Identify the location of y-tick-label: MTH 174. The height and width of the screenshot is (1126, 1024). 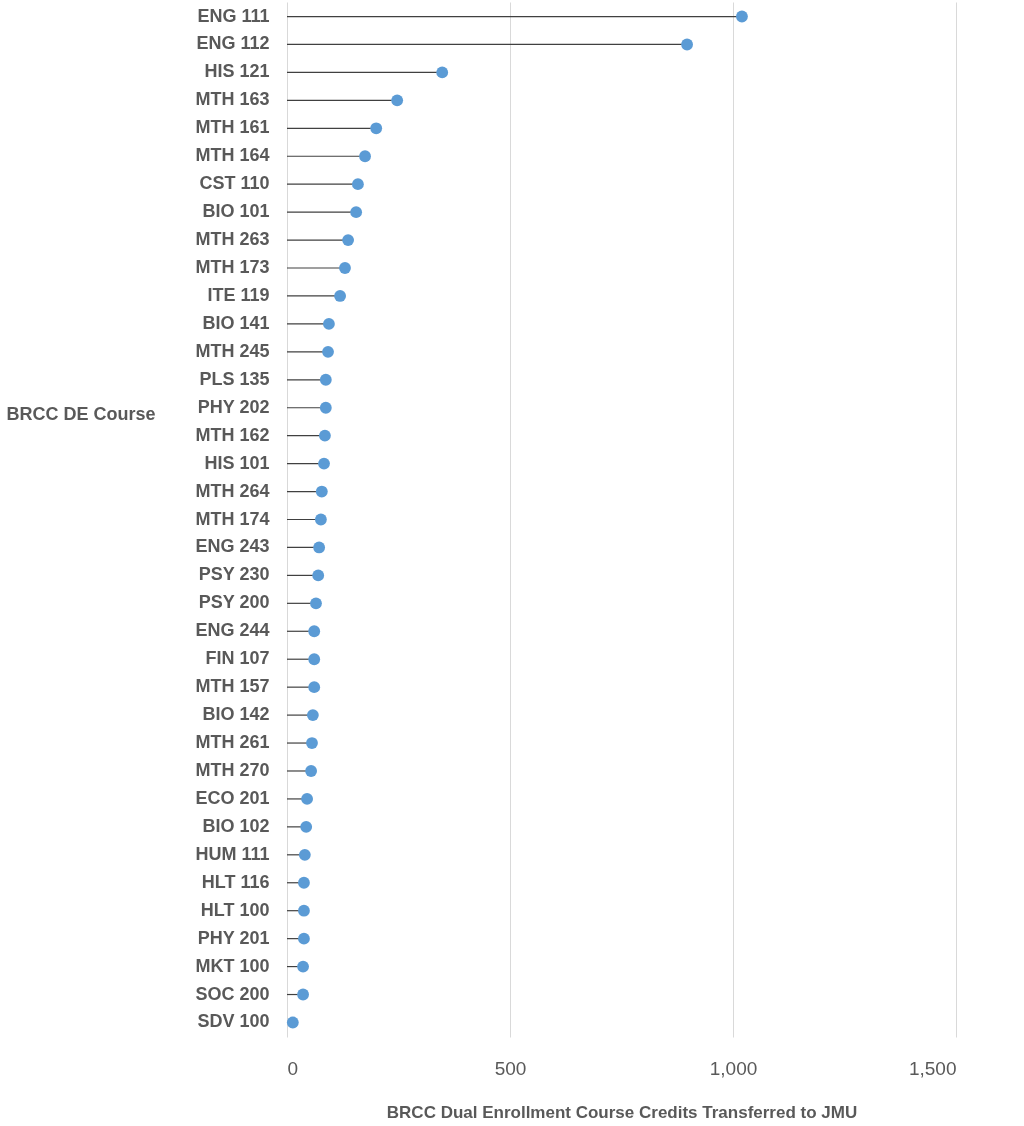
(232, 518).